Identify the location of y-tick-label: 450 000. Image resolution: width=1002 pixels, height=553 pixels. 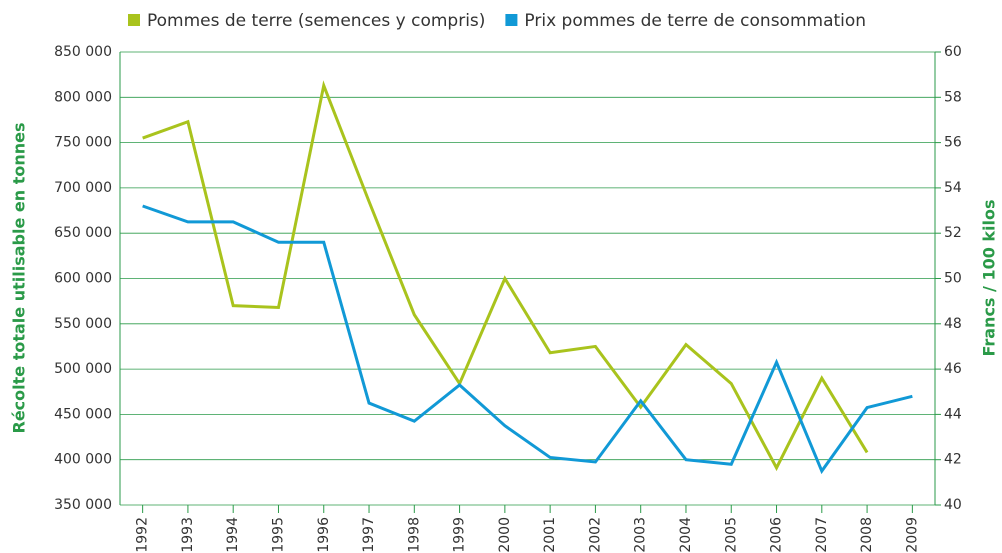
(83, 414).